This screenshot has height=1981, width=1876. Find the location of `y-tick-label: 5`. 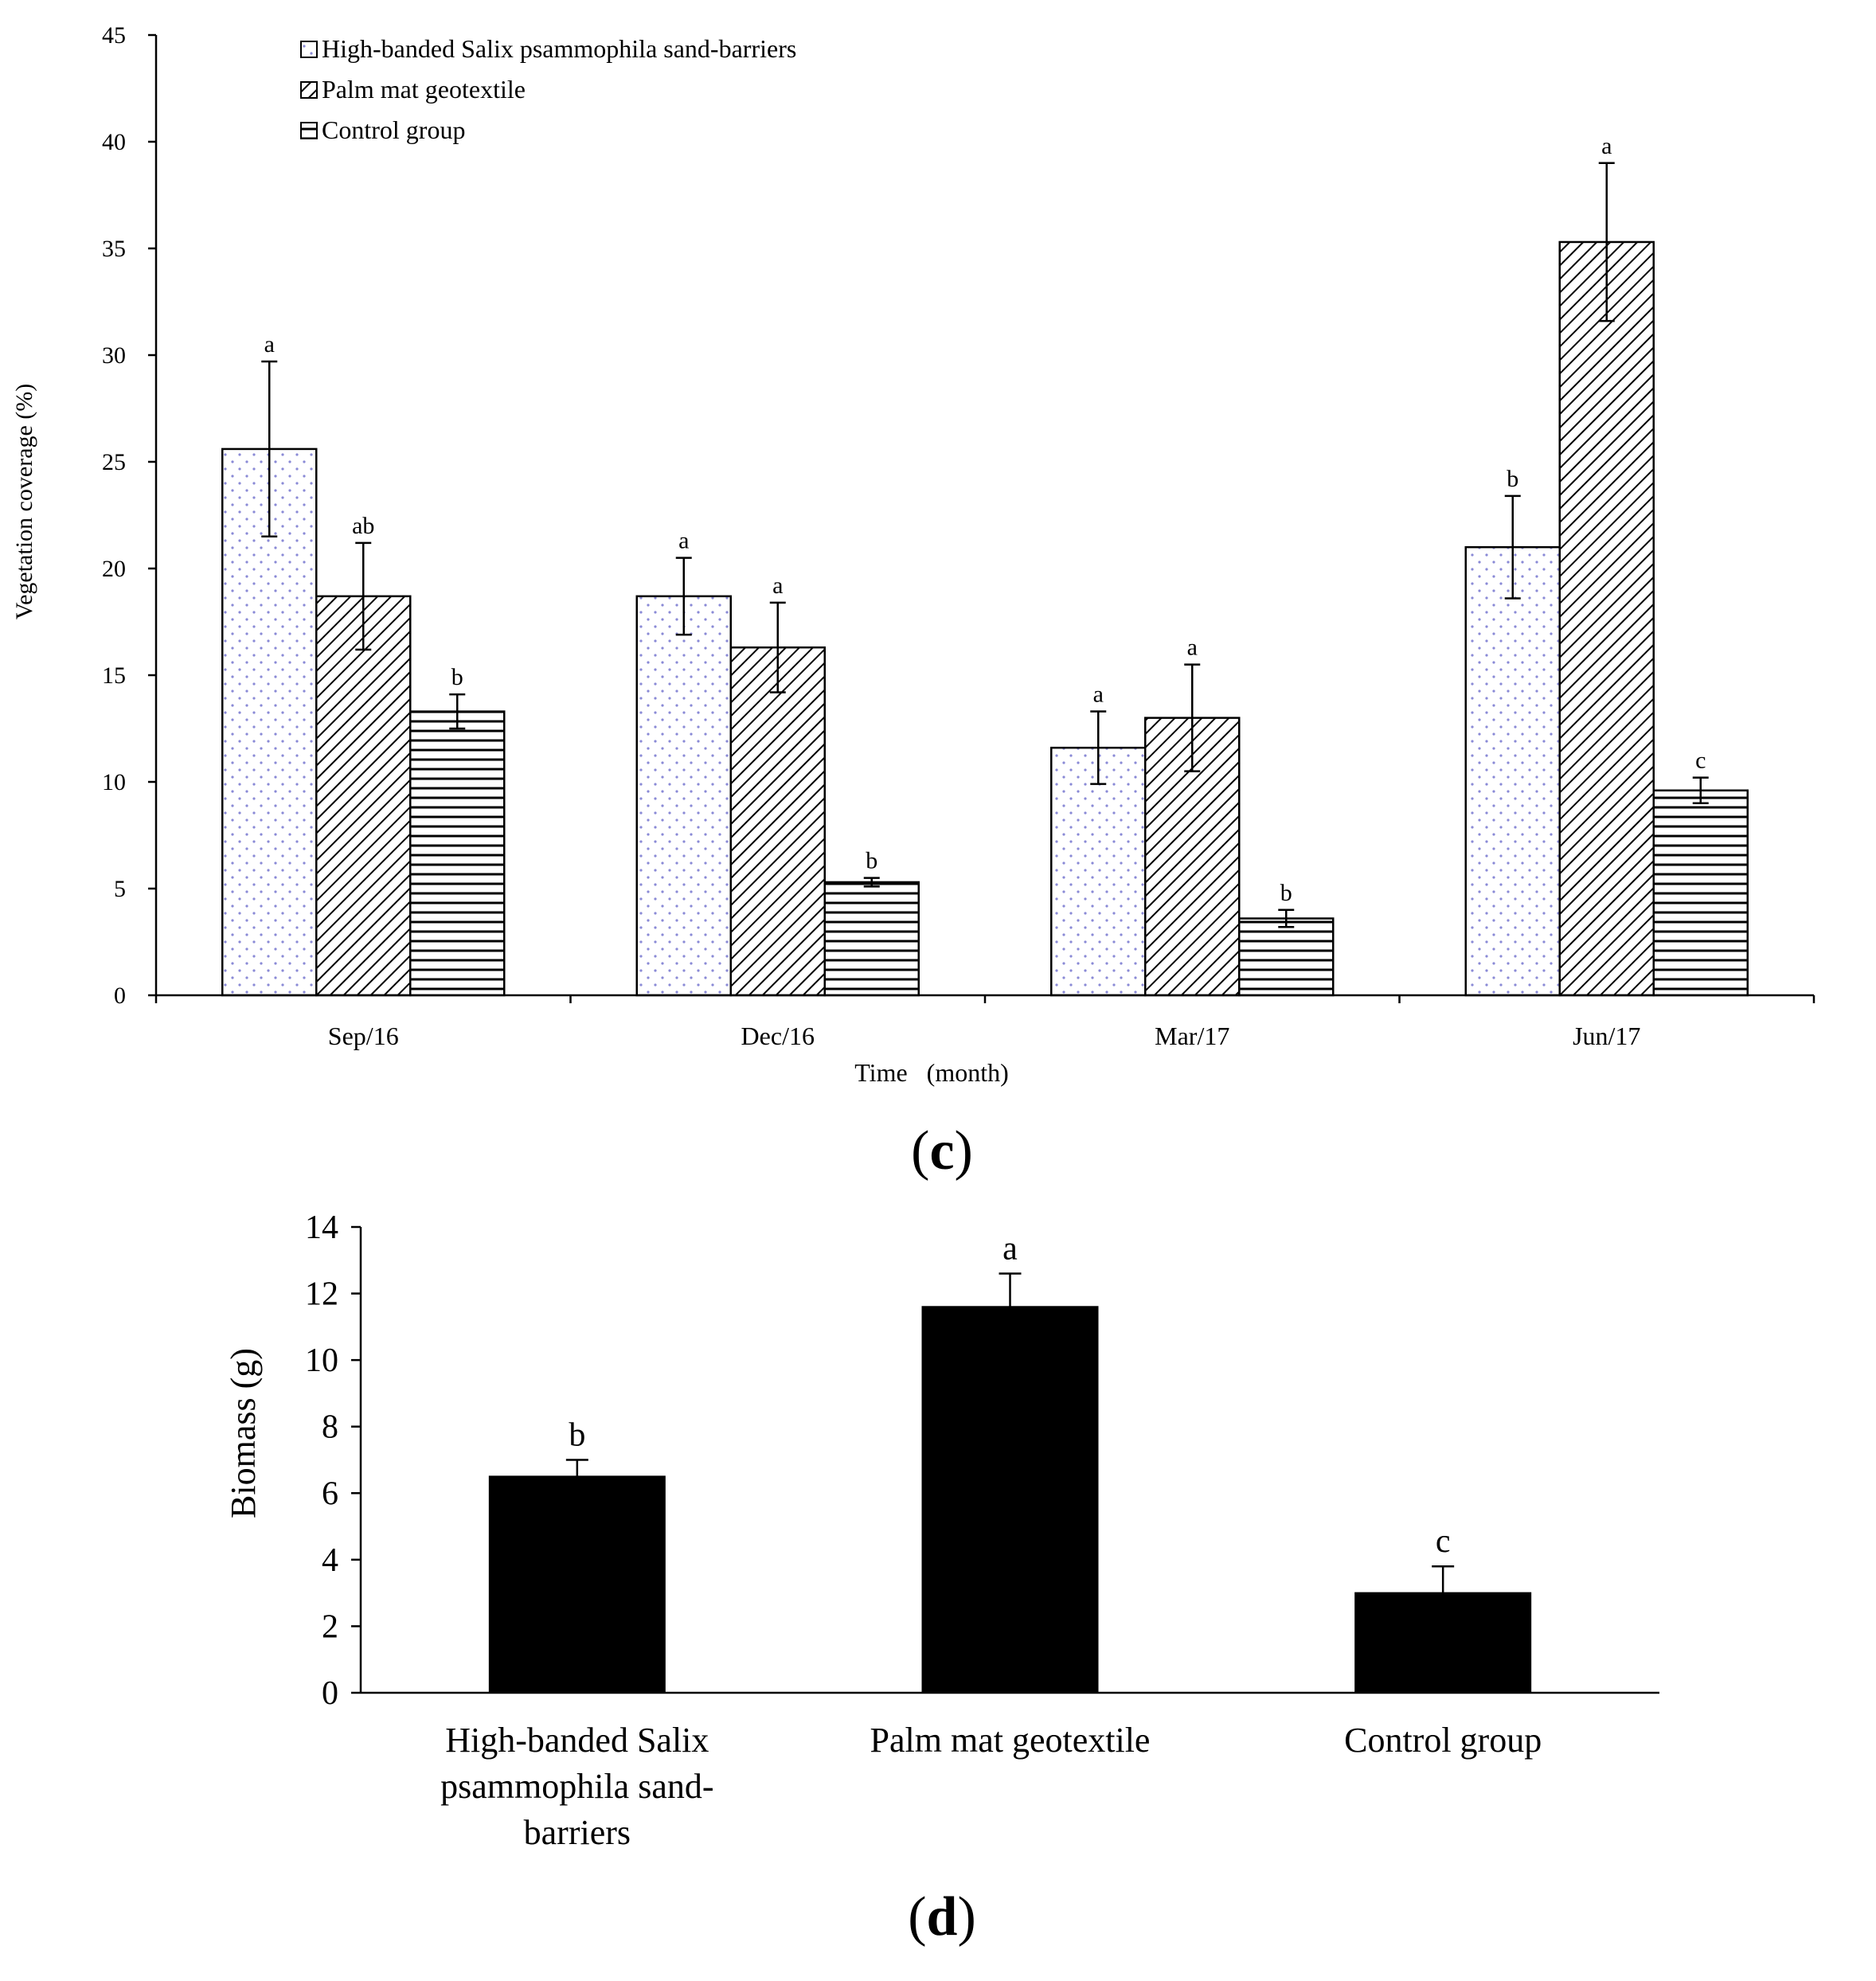

y-tick-label: 5 is located at coordinates (120, 889).